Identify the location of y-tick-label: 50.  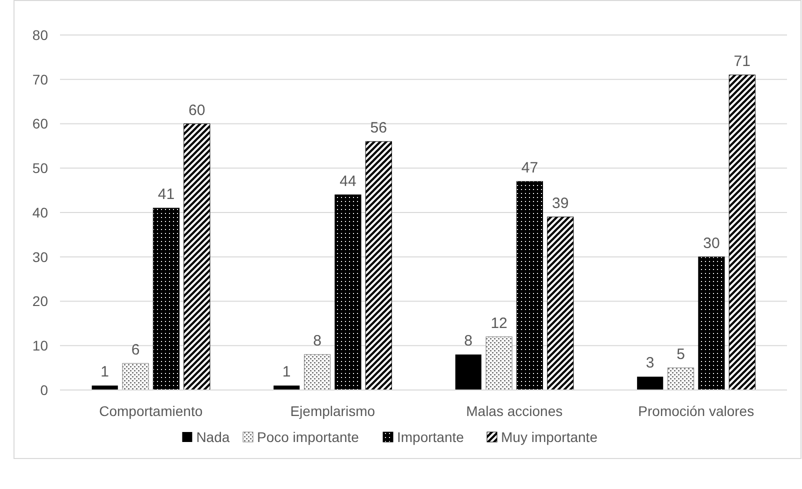
(40, 168).